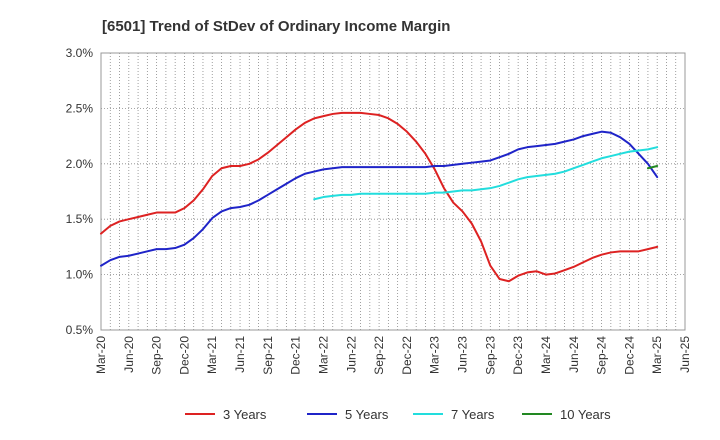  Describe the element at coordinates (268, 355) in the screenshot. I see `x-tick-label: Sep-21` at that location.